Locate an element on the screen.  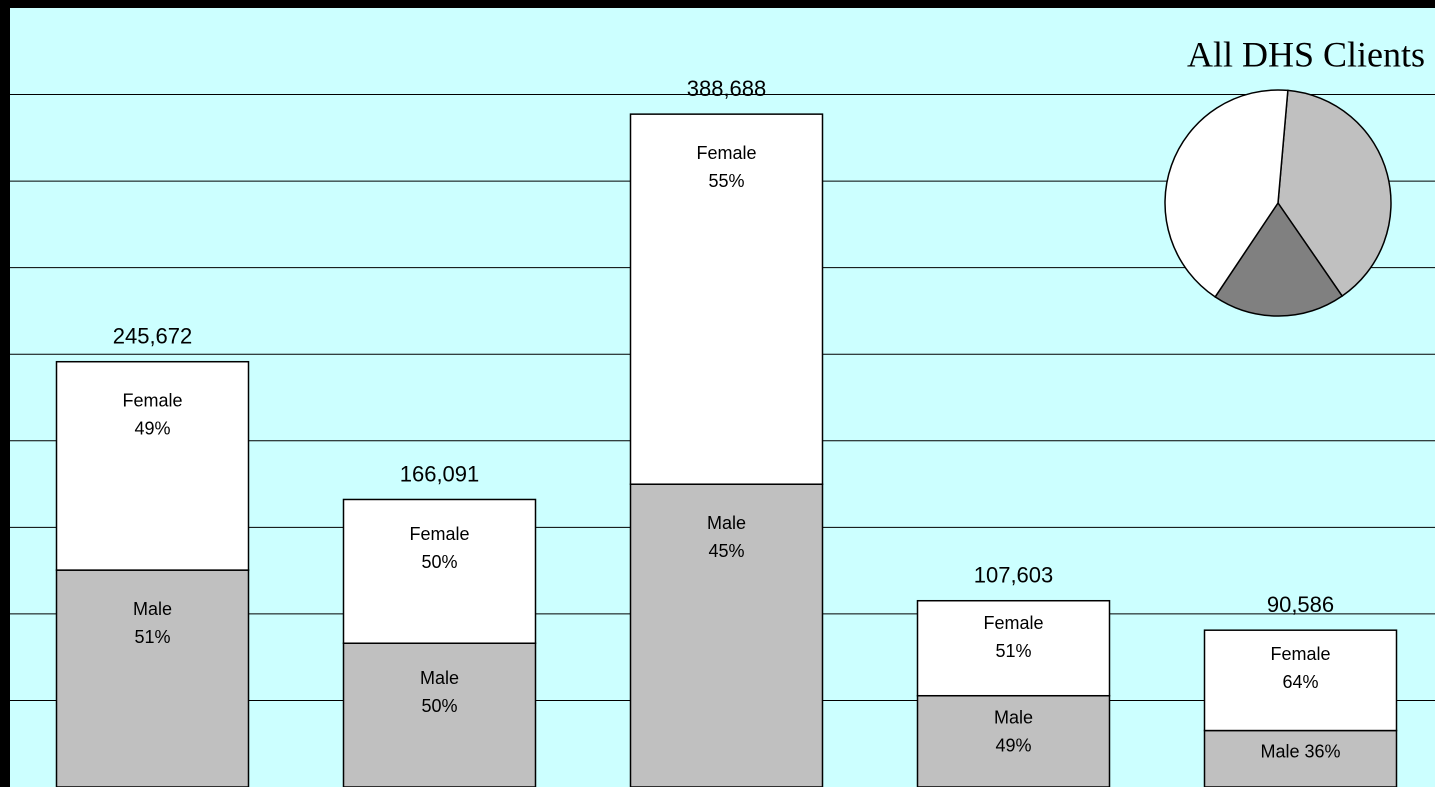
segment-label: Male 36% is located at coordinates (1300, 751).